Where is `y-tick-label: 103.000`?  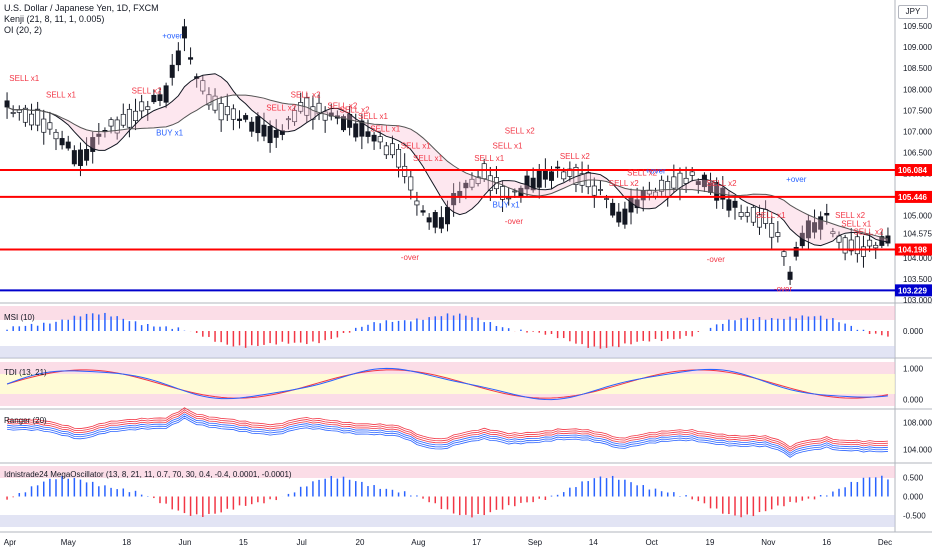 y-tick-label: 103.000 is located at coordinates (917, 300).